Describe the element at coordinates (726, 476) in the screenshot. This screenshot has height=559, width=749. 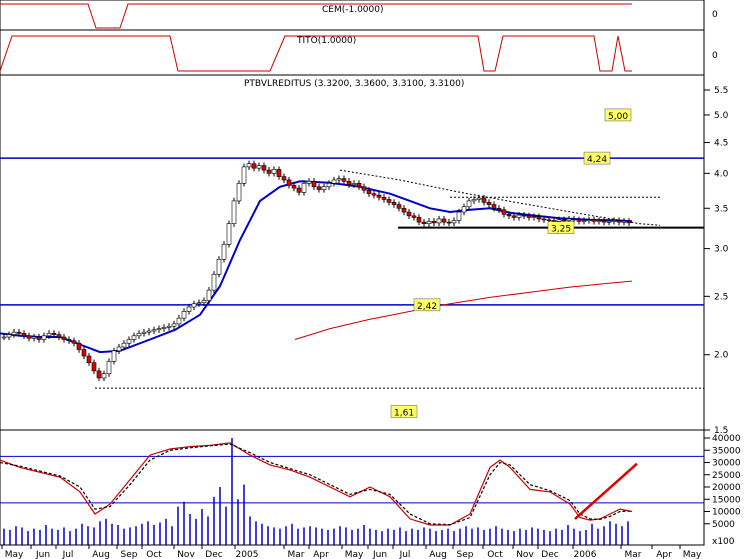
I see `volume-tick-label: 25000` at that location.